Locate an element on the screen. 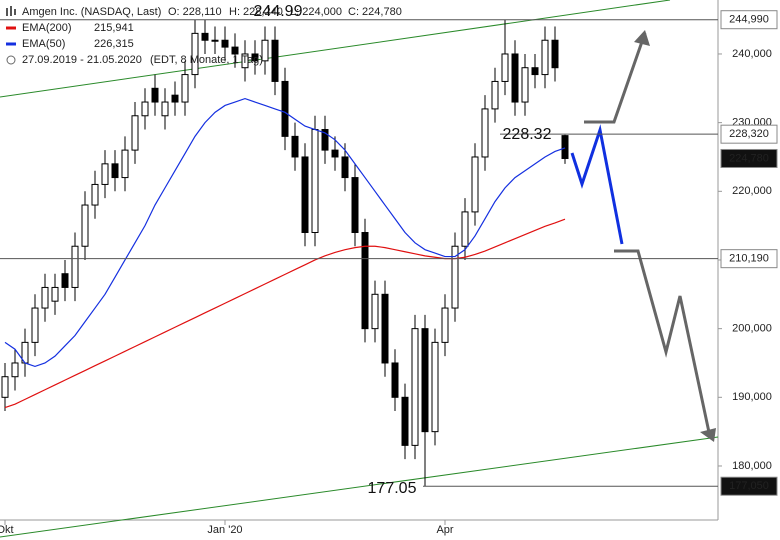  level-label: 244,990 is located at coordinates (749, 20).